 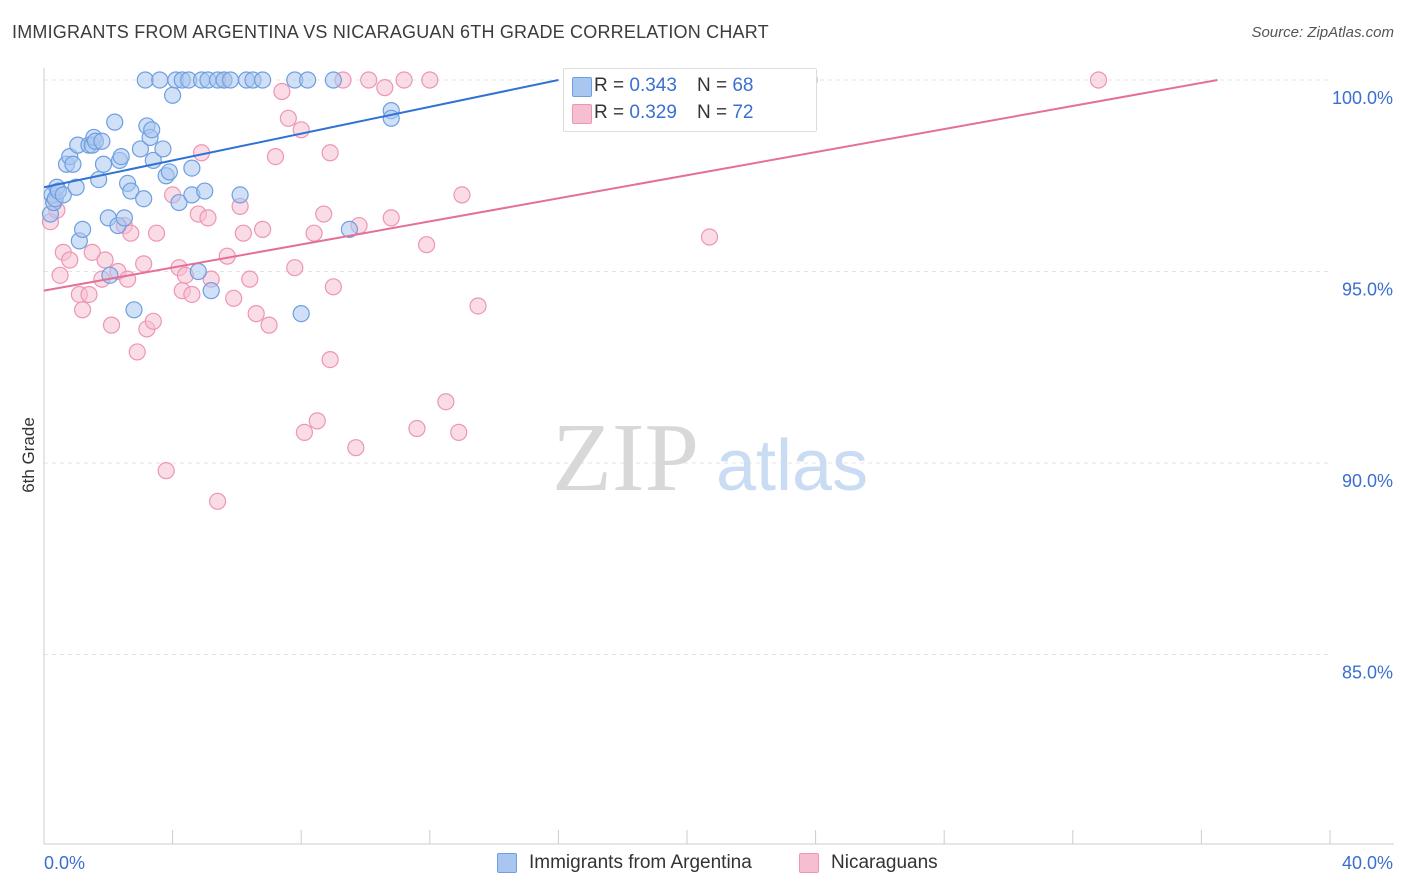 I want to click on legend-item-nicaraguans: Nicaraguans, so click(x=868, y=863).